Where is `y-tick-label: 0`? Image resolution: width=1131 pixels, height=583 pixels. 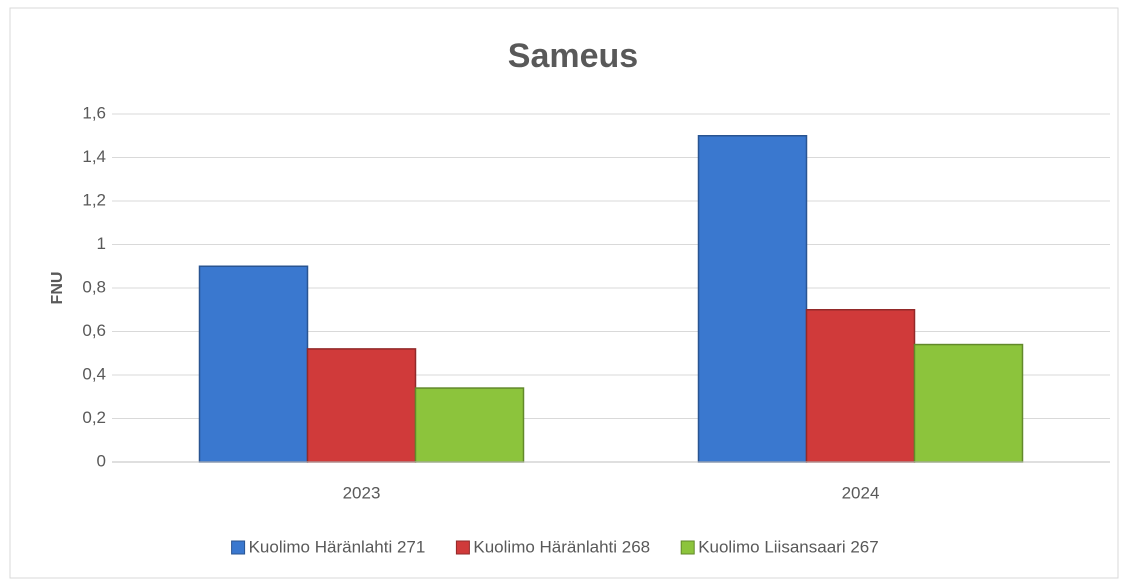 y-tick-label: 0 is located at coordinates (101, 460).